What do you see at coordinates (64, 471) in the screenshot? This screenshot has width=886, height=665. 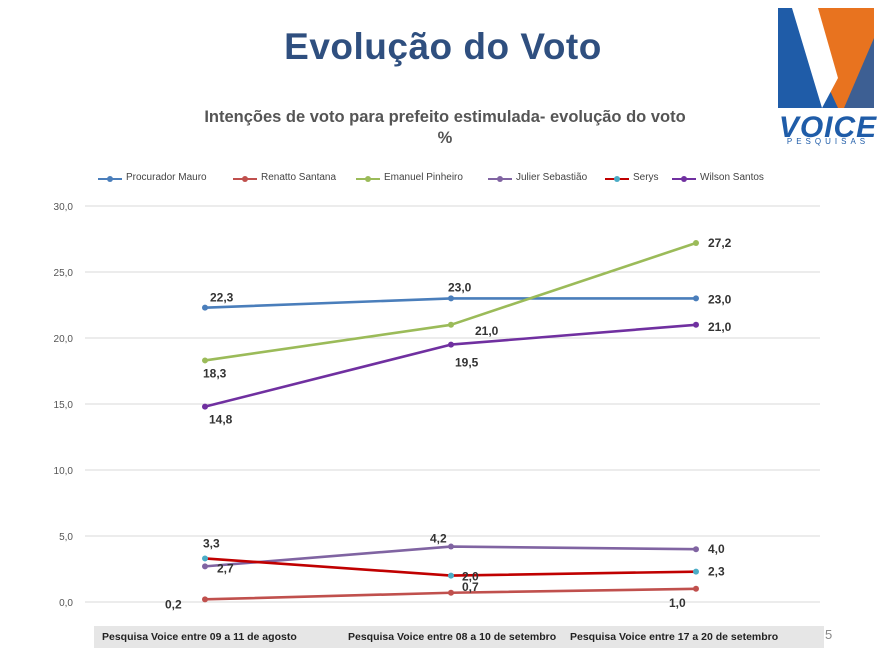 I see `y-tick-label: 10,0` at bounding box center [64, 471].